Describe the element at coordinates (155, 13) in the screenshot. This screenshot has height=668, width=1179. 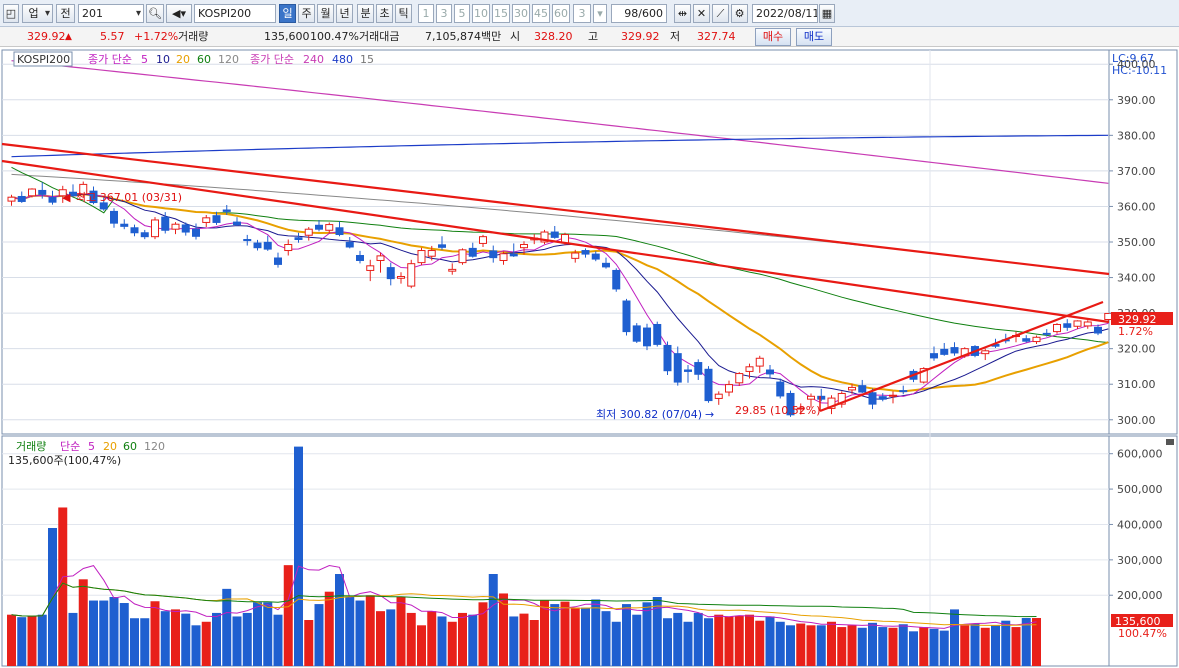
I see `search-icon: 🔍︎` at that location.